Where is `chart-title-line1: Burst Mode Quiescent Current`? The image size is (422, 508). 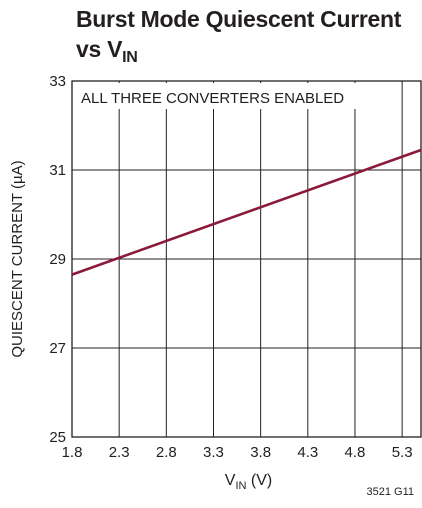
chart-title-line1: Burst Mode Quiescent Current is located at coordinates (239, 19).